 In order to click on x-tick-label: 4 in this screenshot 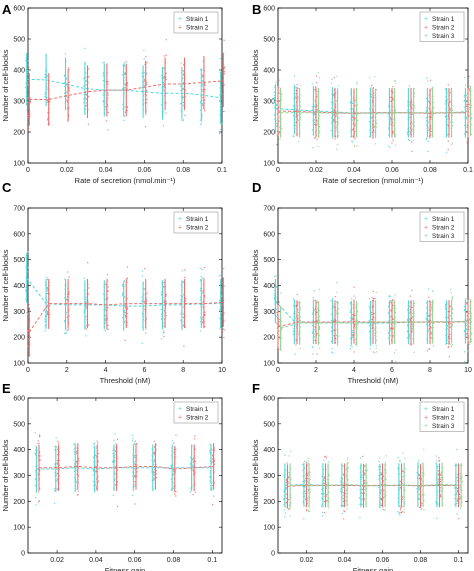, I will do `click(354, 370)`.